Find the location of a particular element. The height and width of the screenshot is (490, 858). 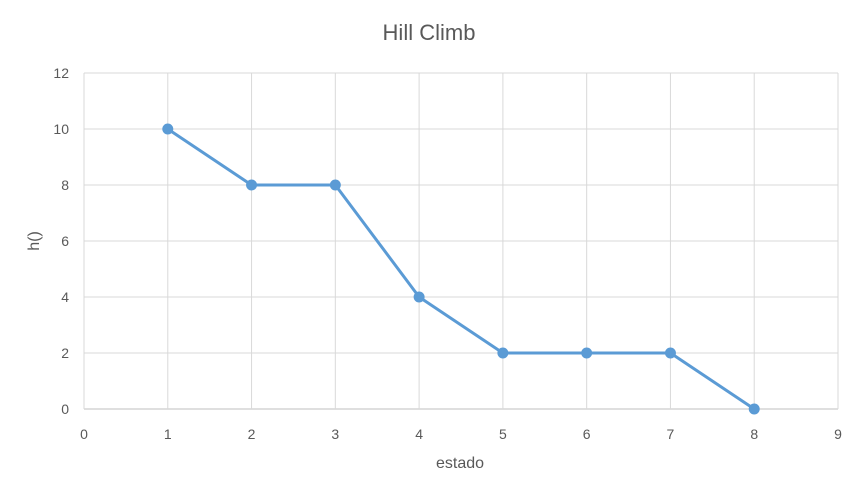

x-tick-label: 1 is located at coordinates (168, 434).